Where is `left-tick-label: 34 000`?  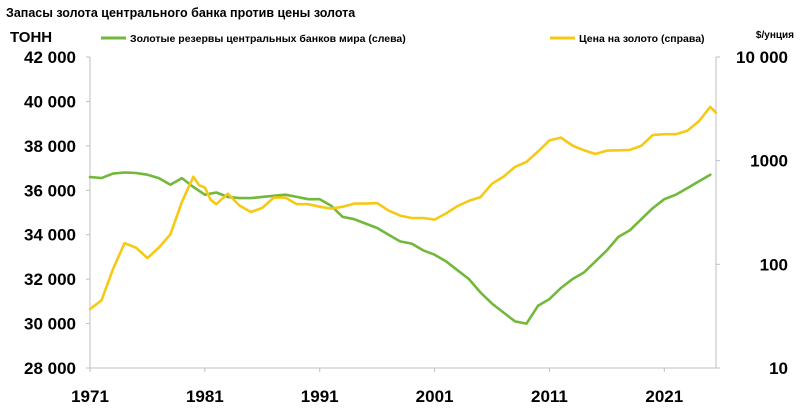
left-tick-label: 34 000 is located at coordinates (50, 235).